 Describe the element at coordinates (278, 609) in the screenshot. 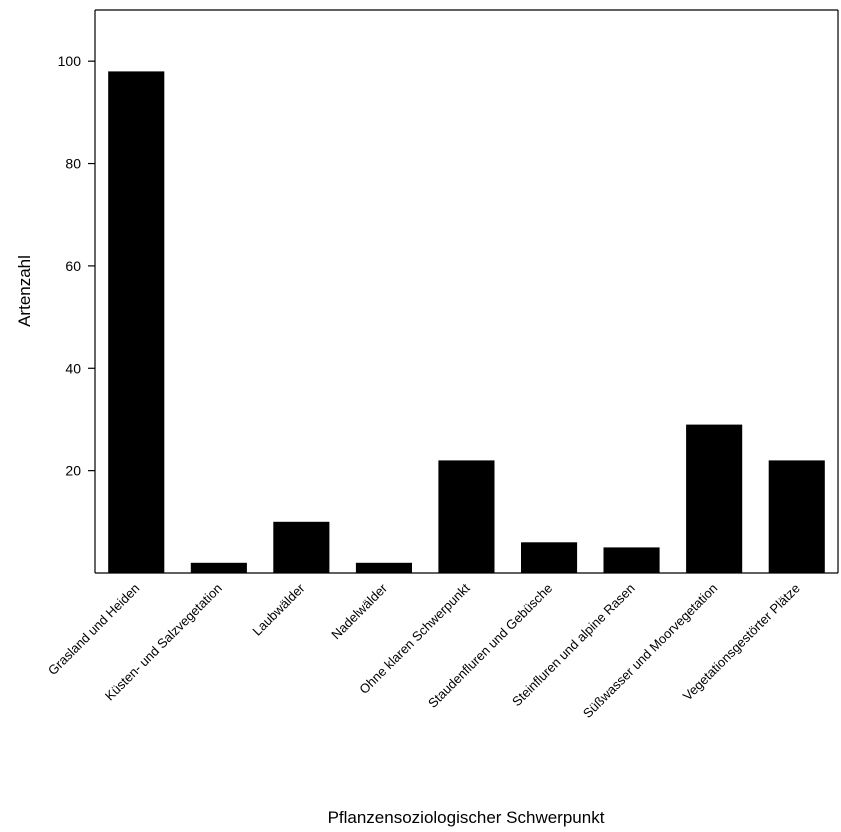

I see `x-tick-label-3: Laubwälder` at that location.